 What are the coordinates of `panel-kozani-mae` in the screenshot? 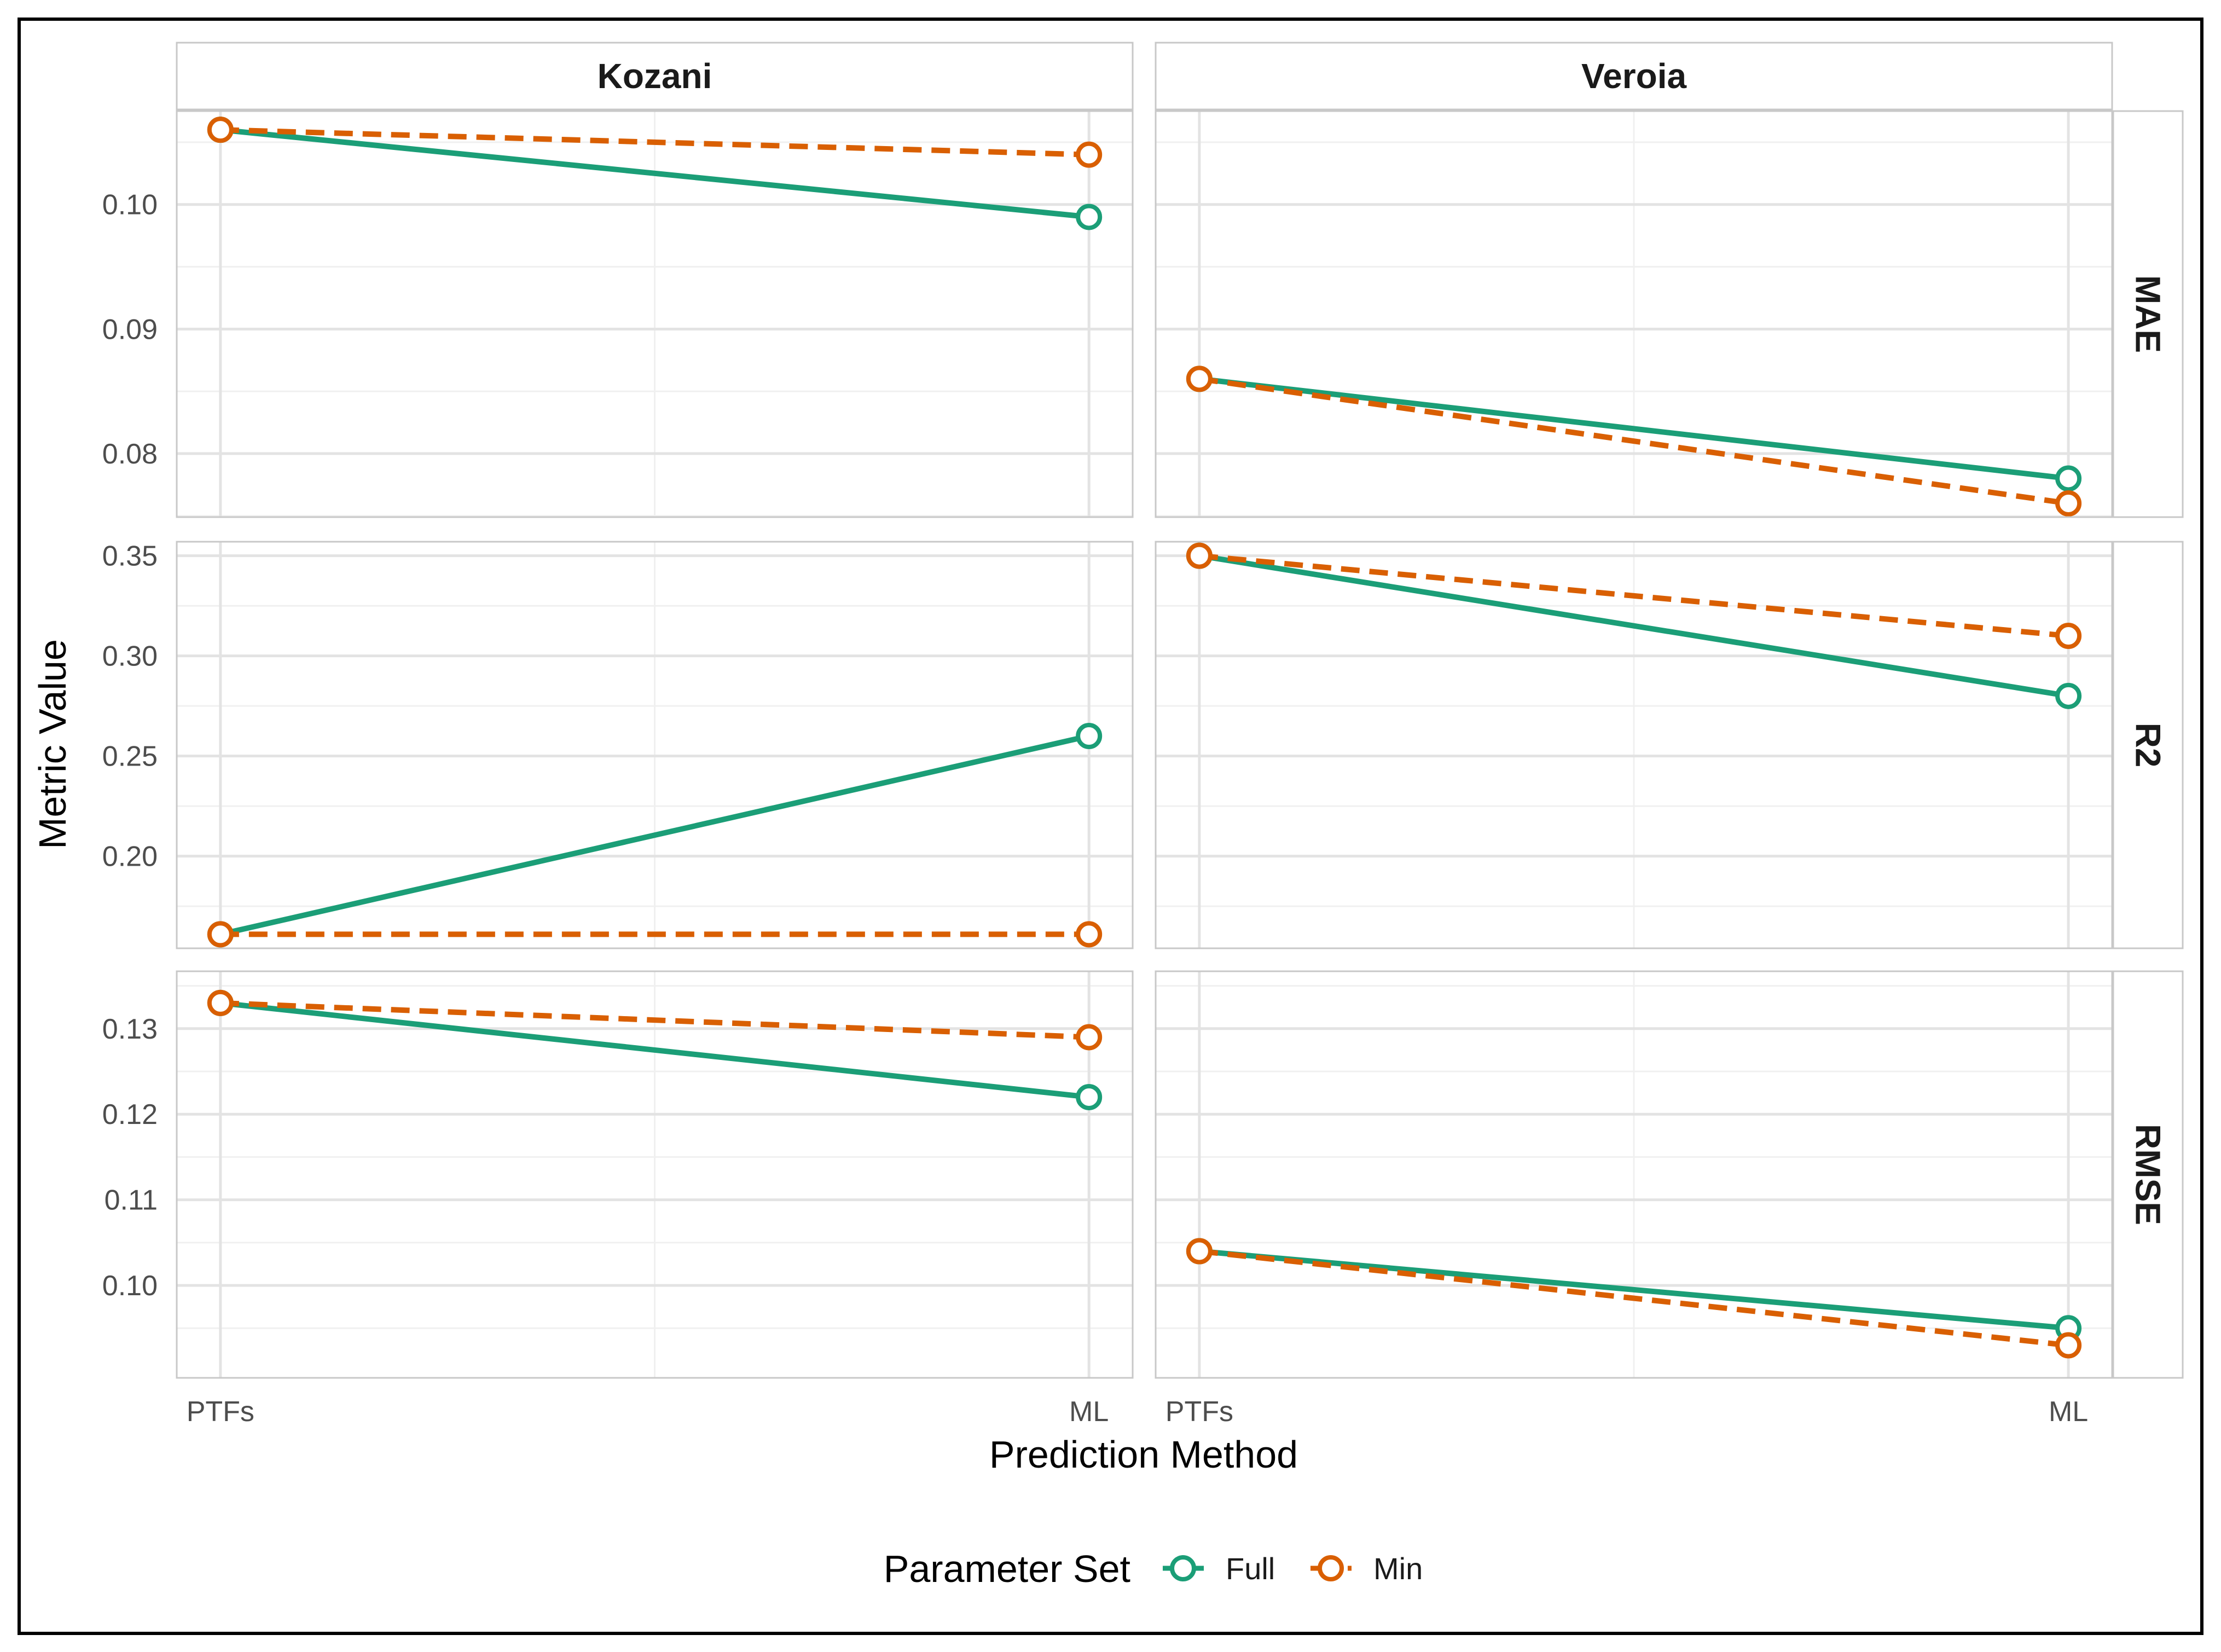 It's located at (655, 314).